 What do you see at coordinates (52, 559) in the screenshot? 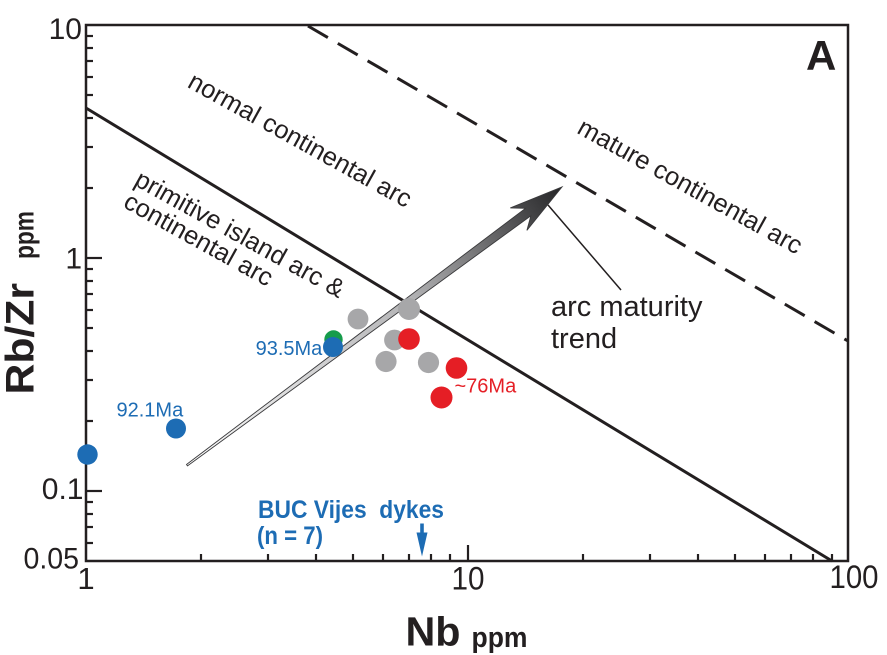
I see `svg-text: 0.05` at bounding box center [52, 559].